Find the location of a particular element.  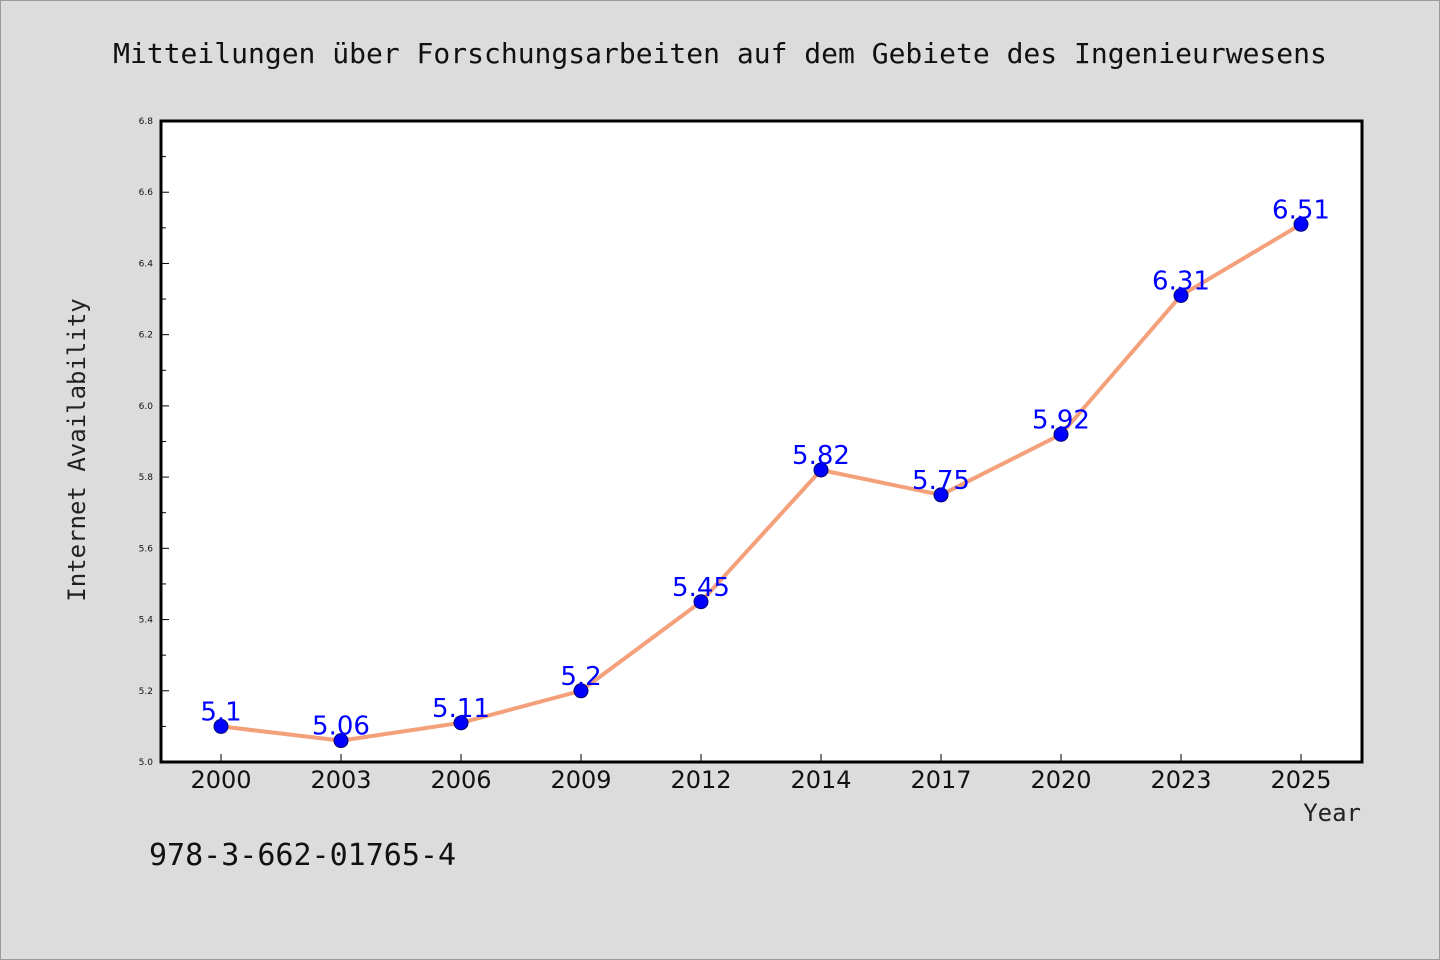

x-tick-label: 2023 is located at coordinates (1180, 780).